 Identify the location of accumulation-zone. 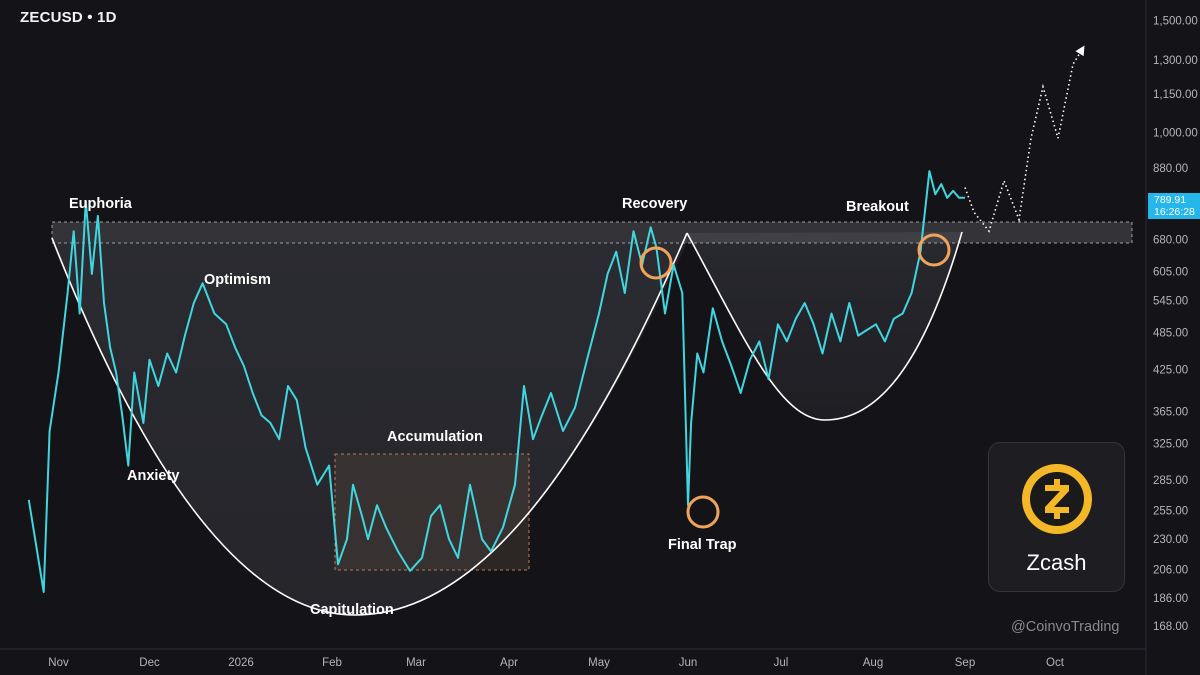
(432, 512).